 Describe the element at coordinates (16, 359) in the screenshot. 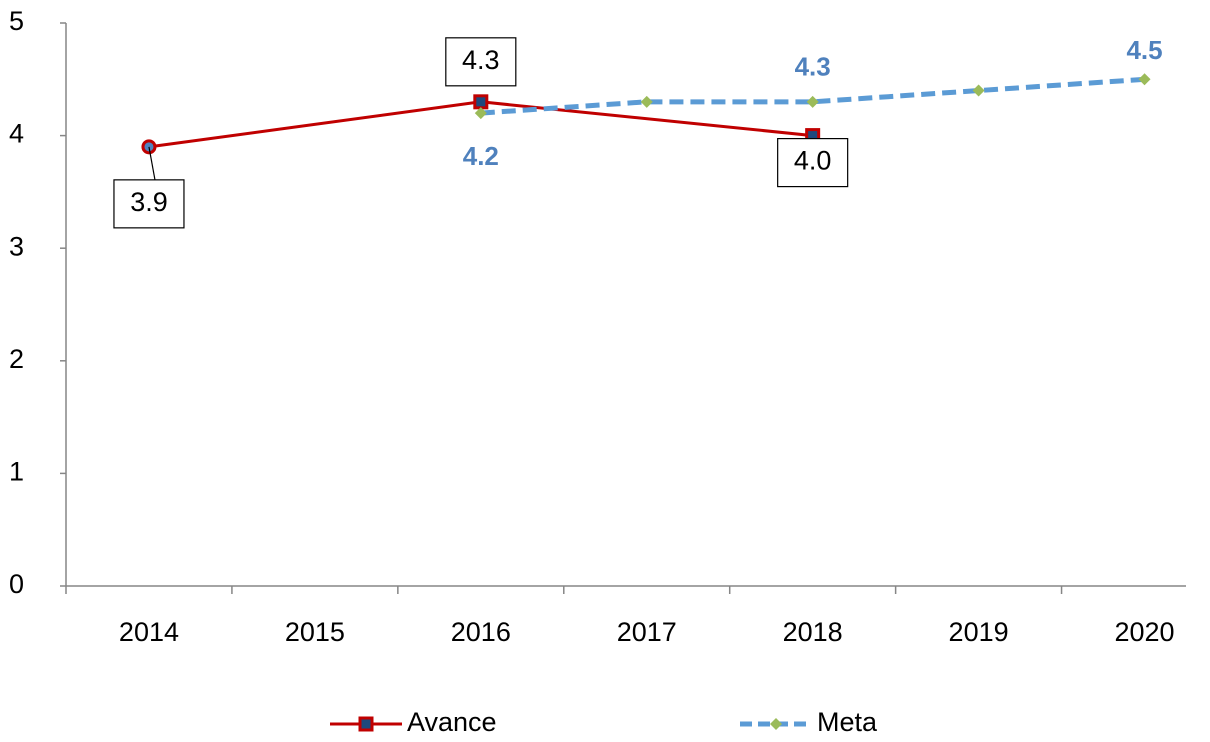

I see `y-tick-label: 2` at that location.